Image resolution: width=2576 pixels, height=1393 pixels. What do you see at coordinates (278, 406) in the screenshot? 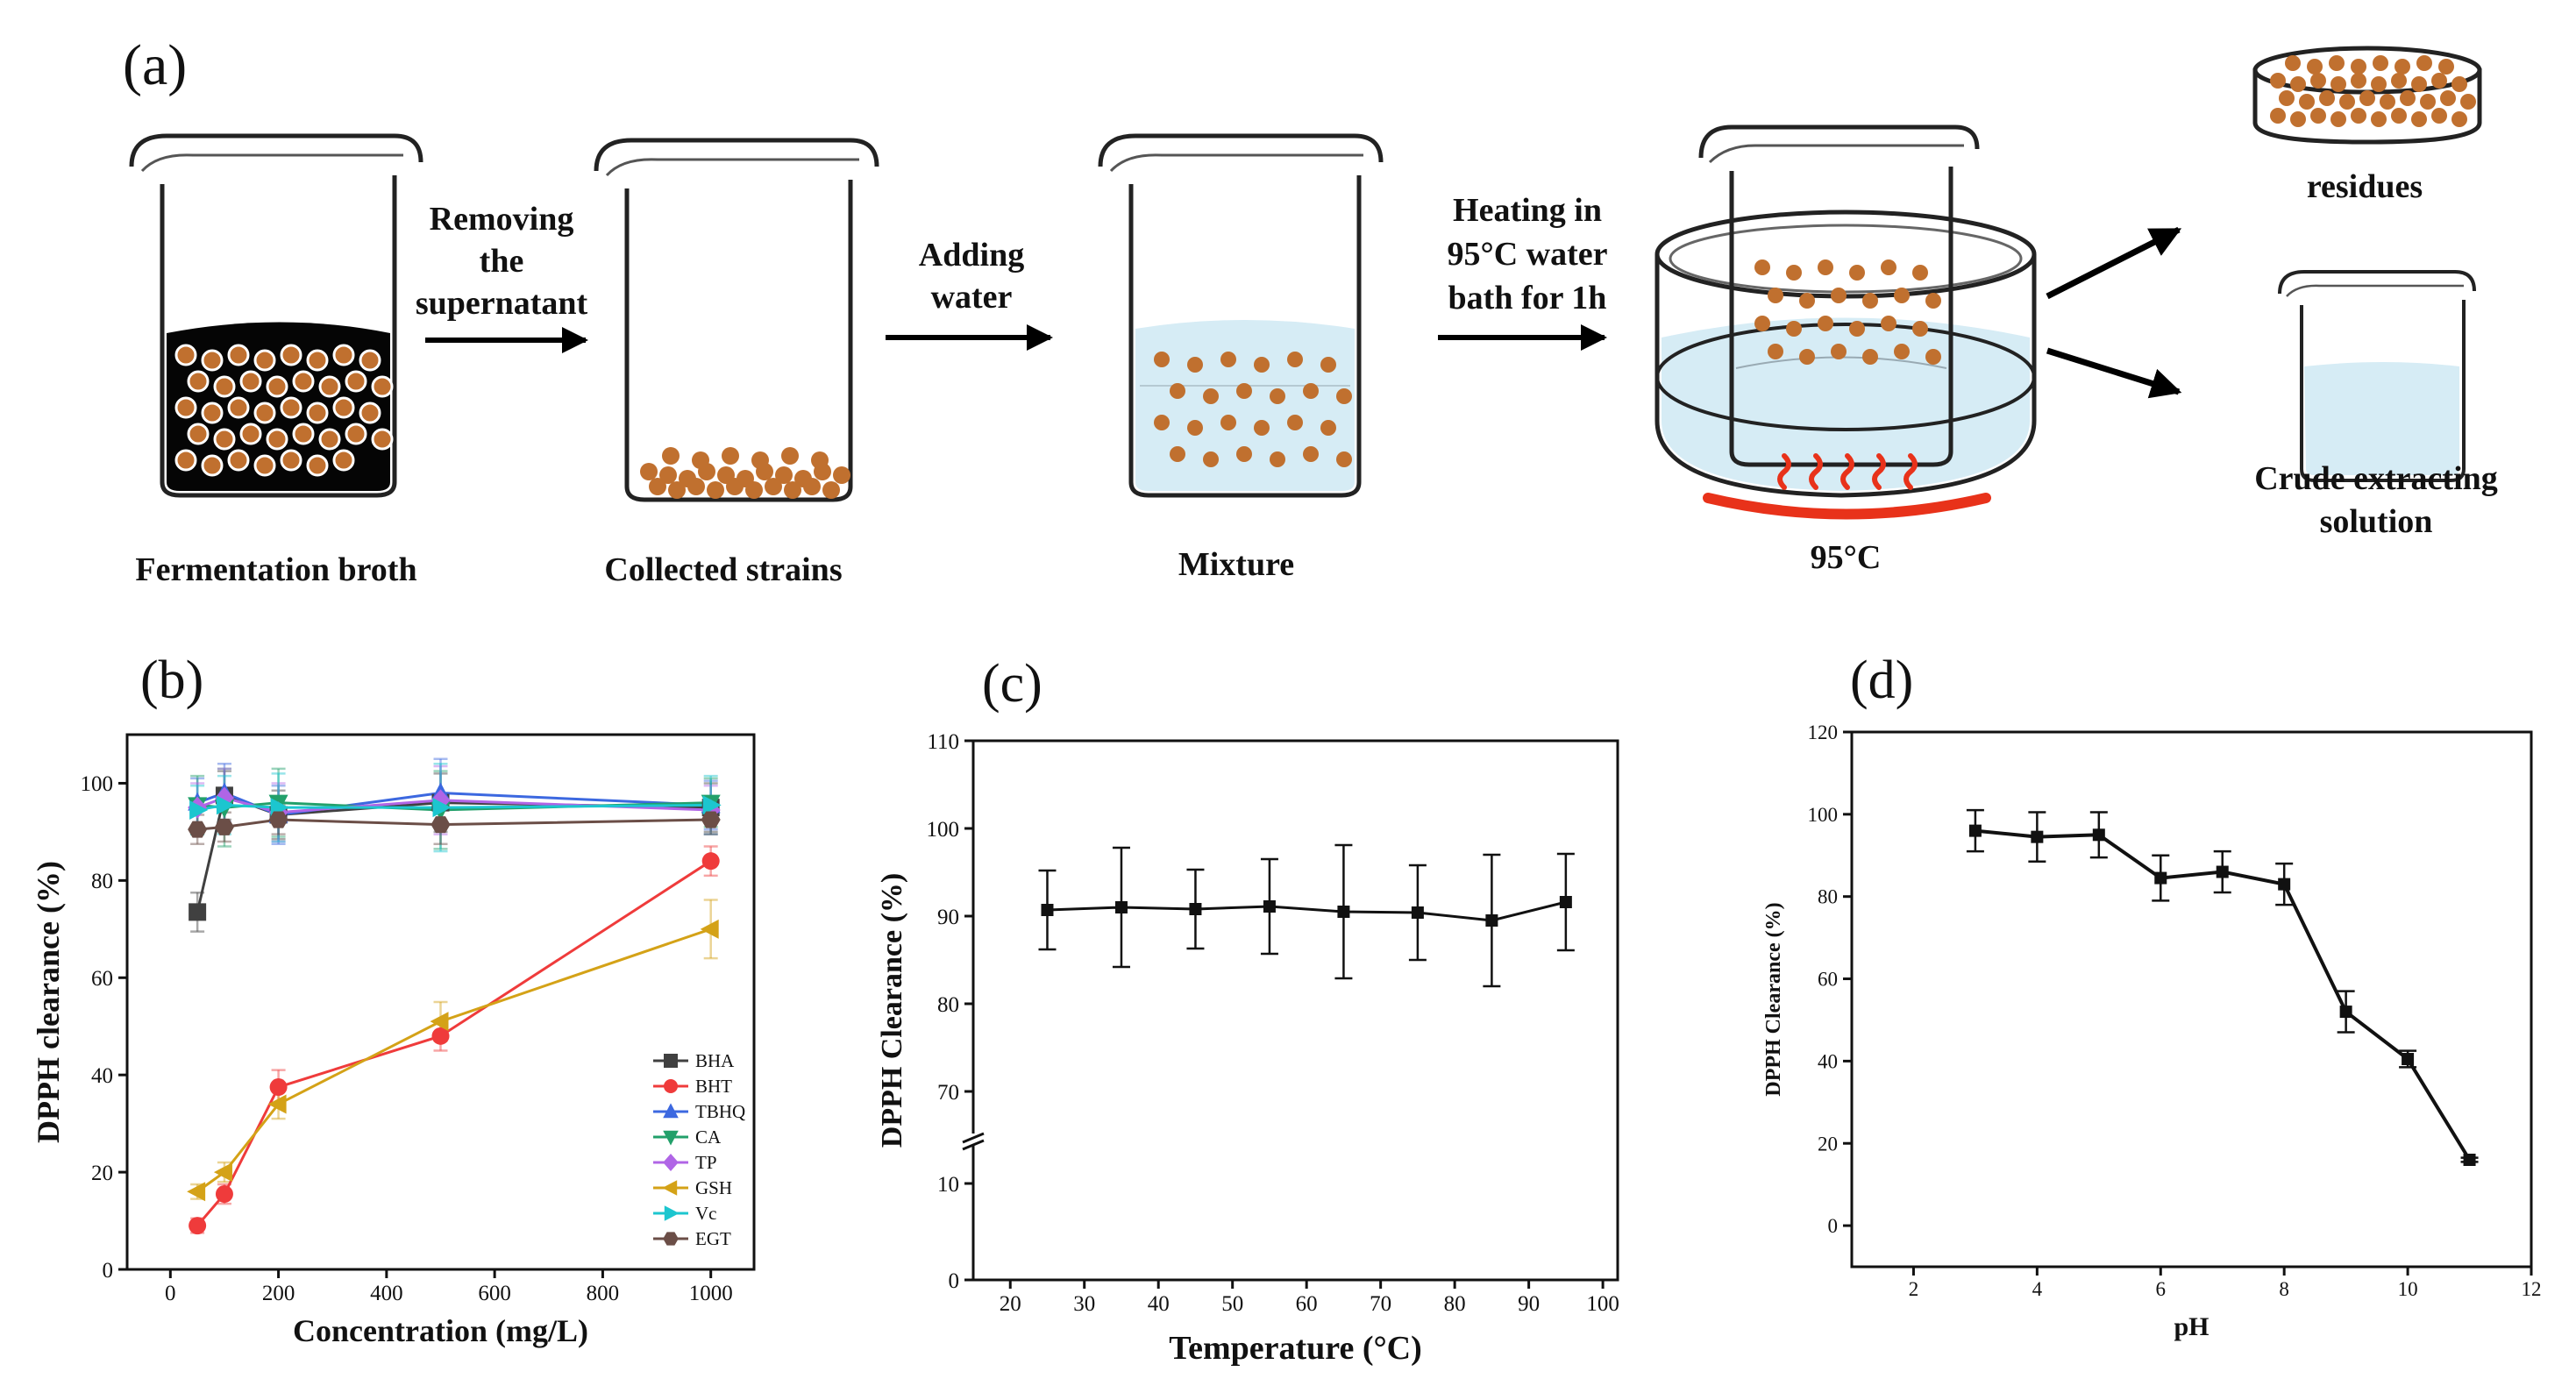
I see `broth-liquid` at bounding box center [278, 406].